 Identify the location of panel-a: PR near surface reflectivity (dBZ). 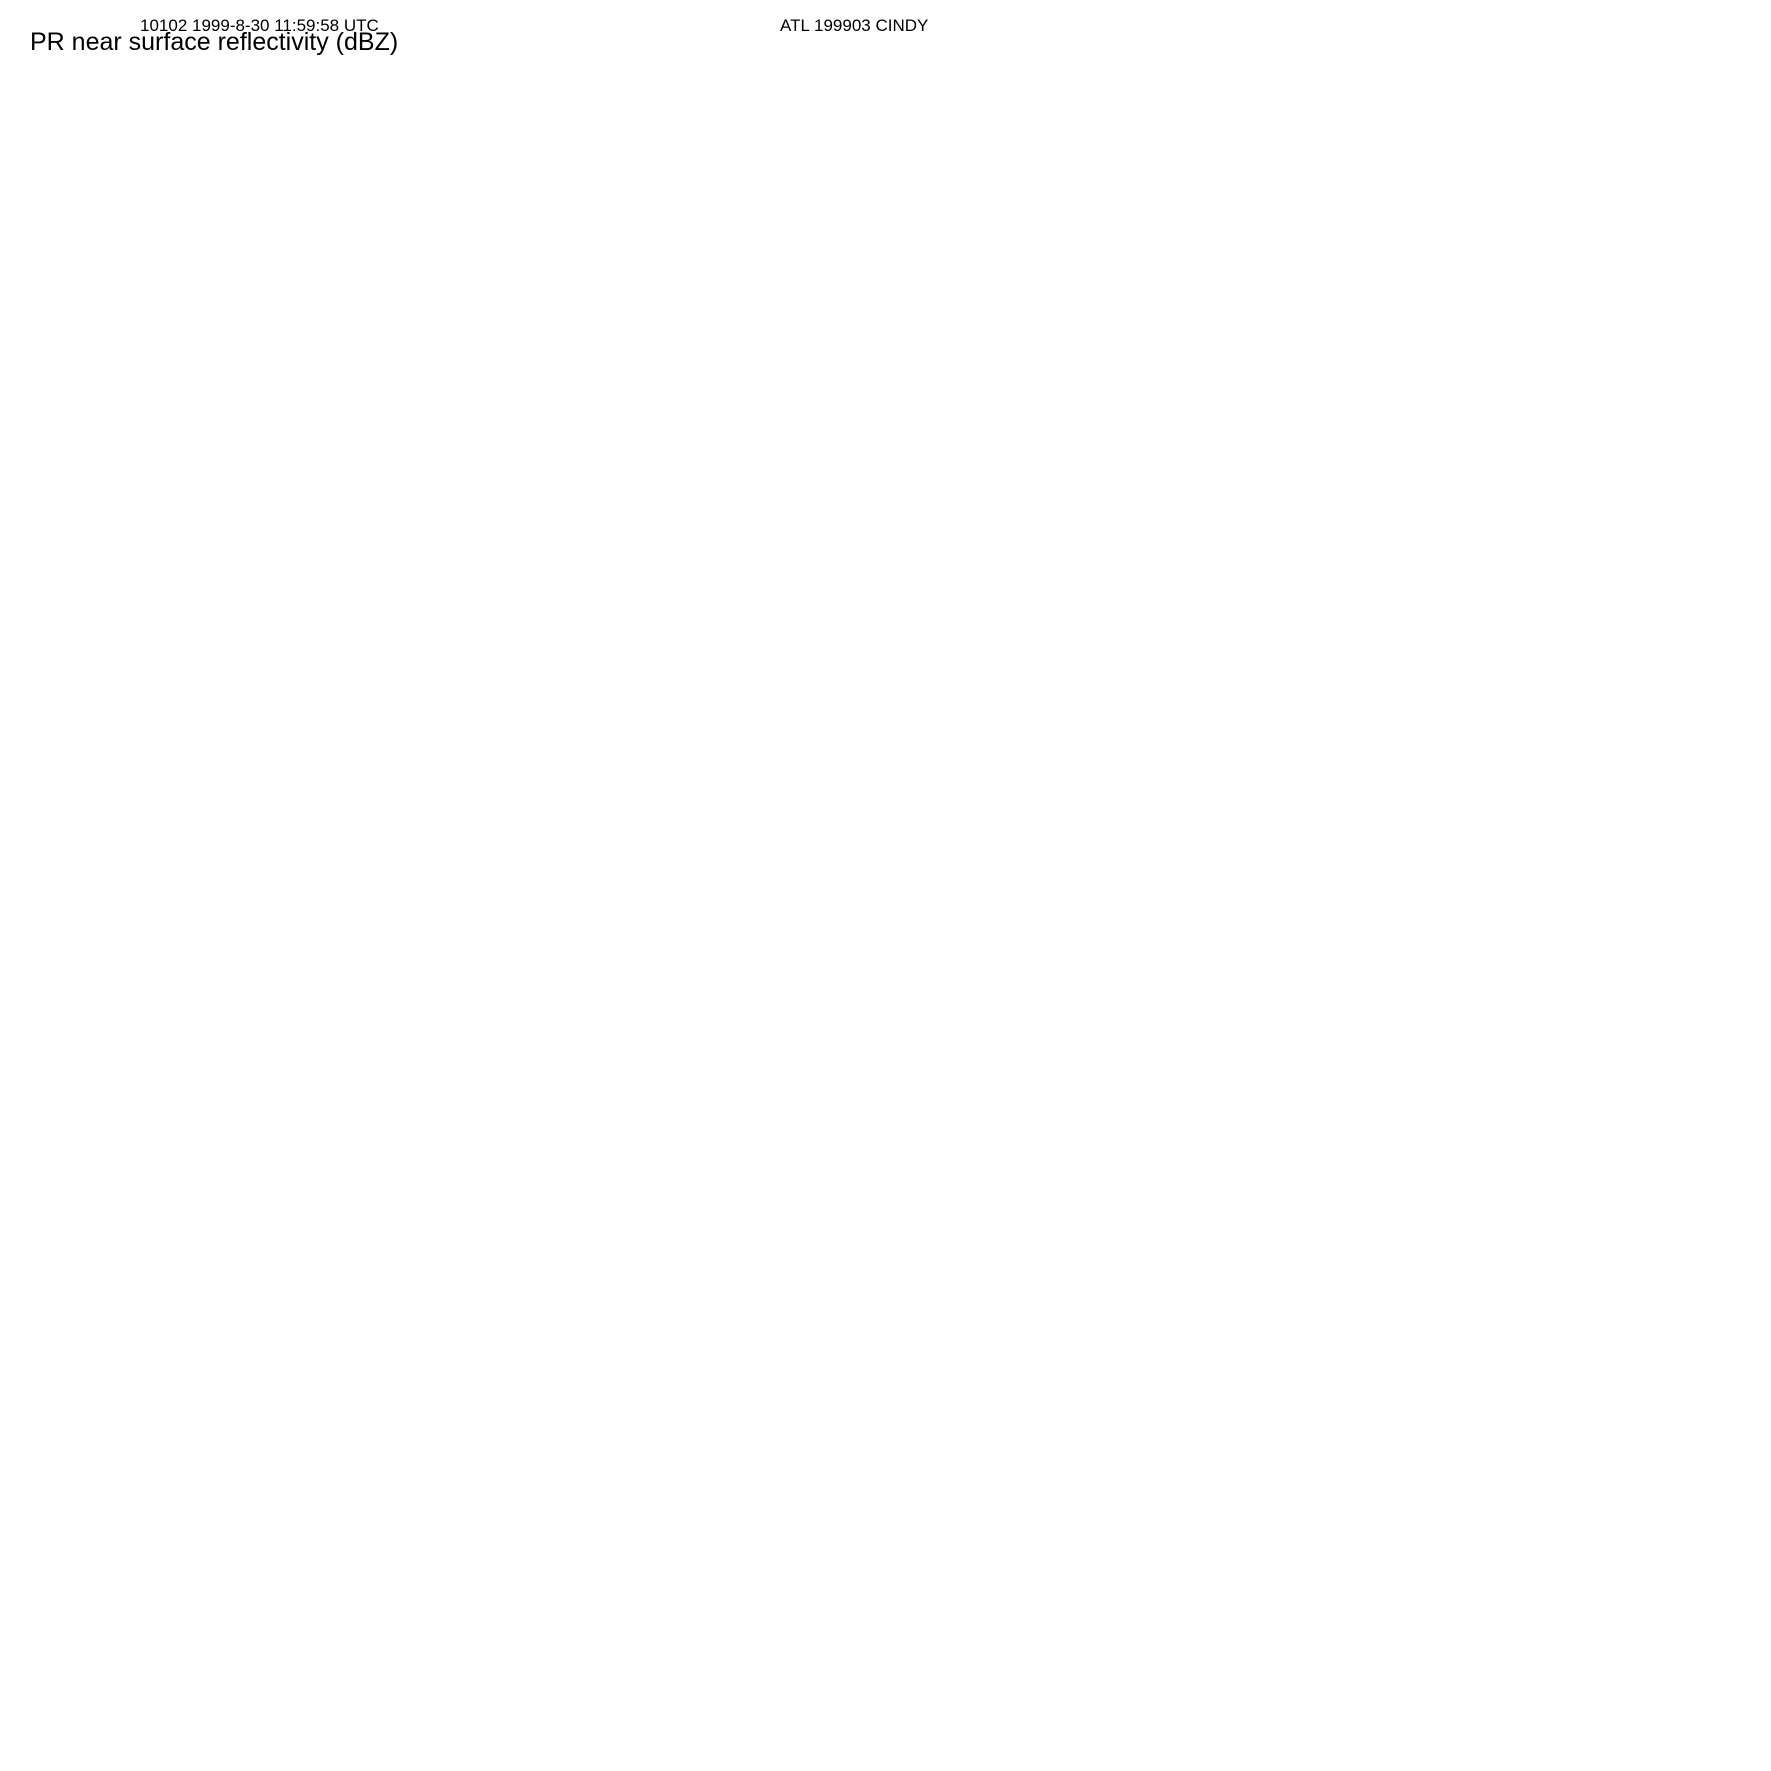
(260, 279).